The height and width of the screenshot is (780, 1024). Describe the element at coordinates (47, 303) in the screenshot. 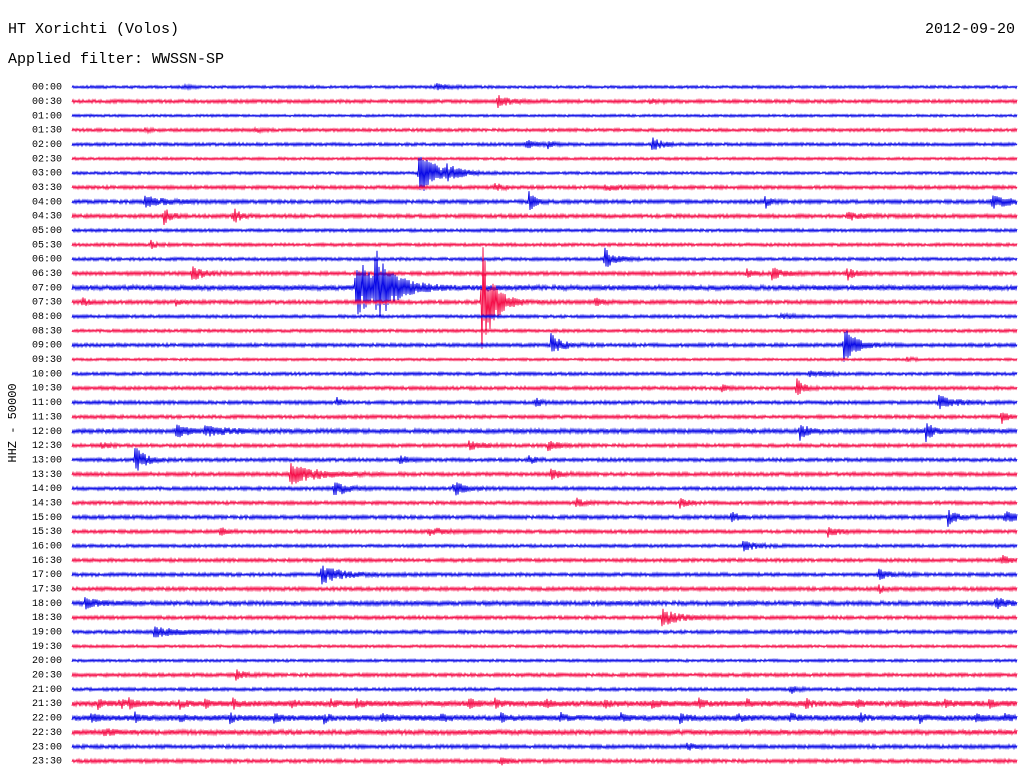

I see `time-label-07-30: 07:30` at that location.